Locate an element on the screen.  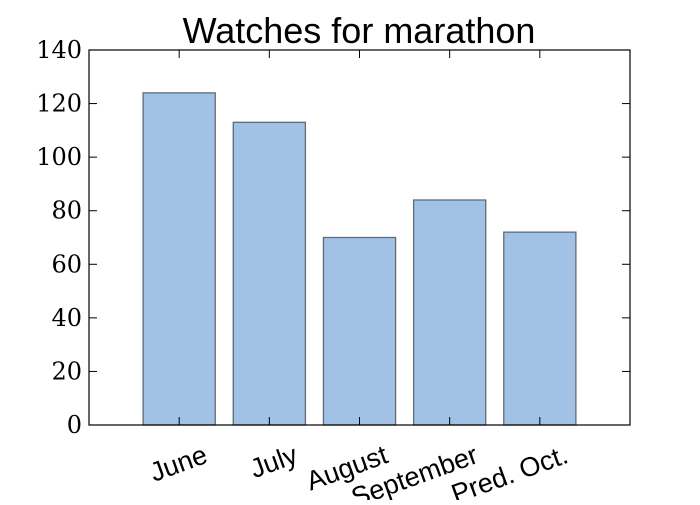
bar-july is located at coordinates (269, 273).